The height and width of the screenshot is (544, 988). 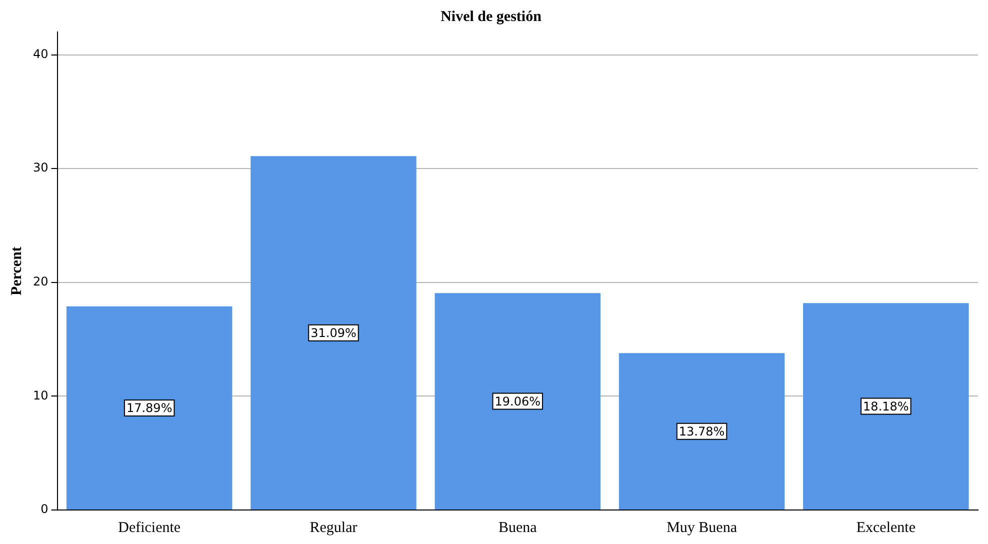 I want to click on data-label: 19.06%, so click(x=517, y=401).